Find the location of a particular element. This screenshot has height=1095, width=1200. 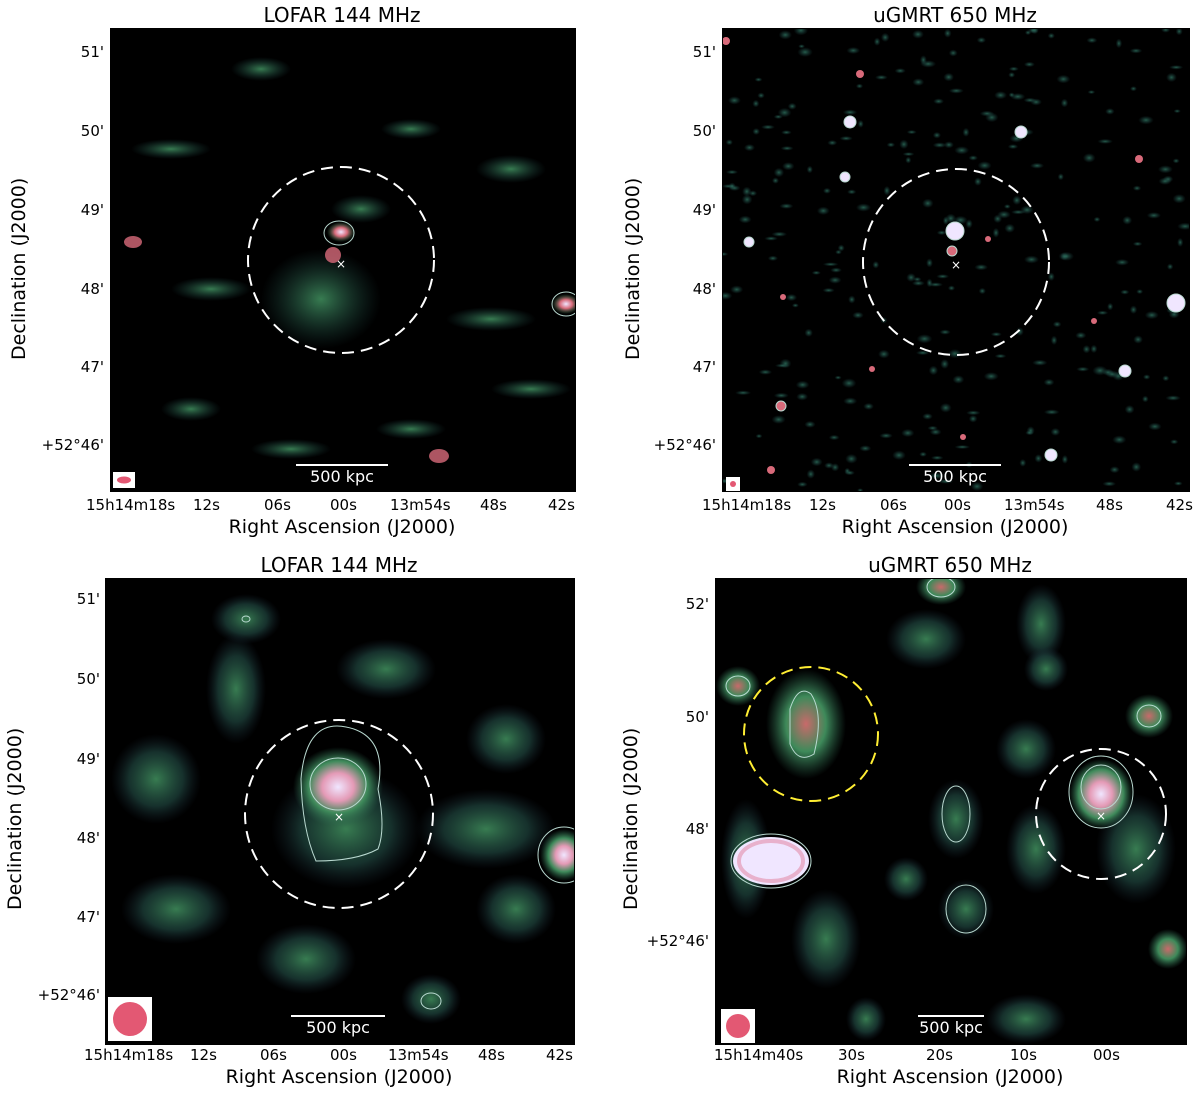

xtick: 15h14m40s is located at coordinates (759, 1055).